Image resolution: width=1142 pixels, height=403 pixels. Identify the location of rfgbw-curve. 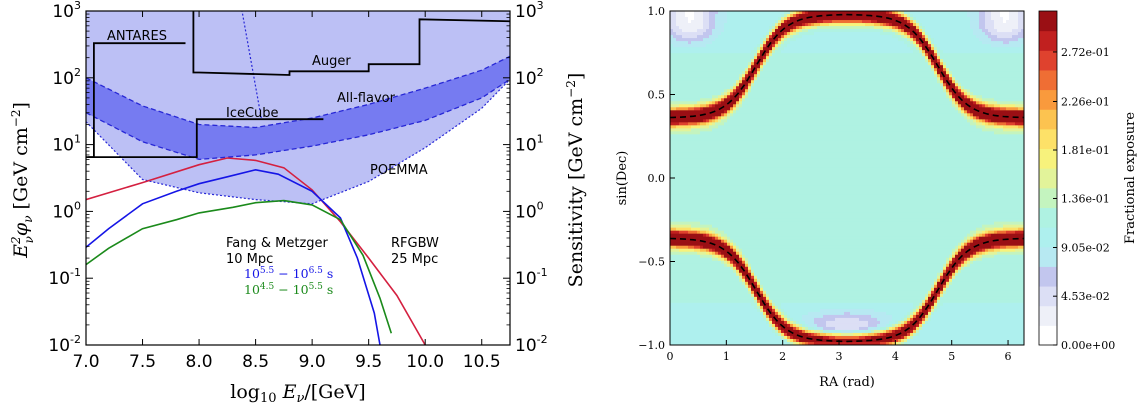
(256, 251).